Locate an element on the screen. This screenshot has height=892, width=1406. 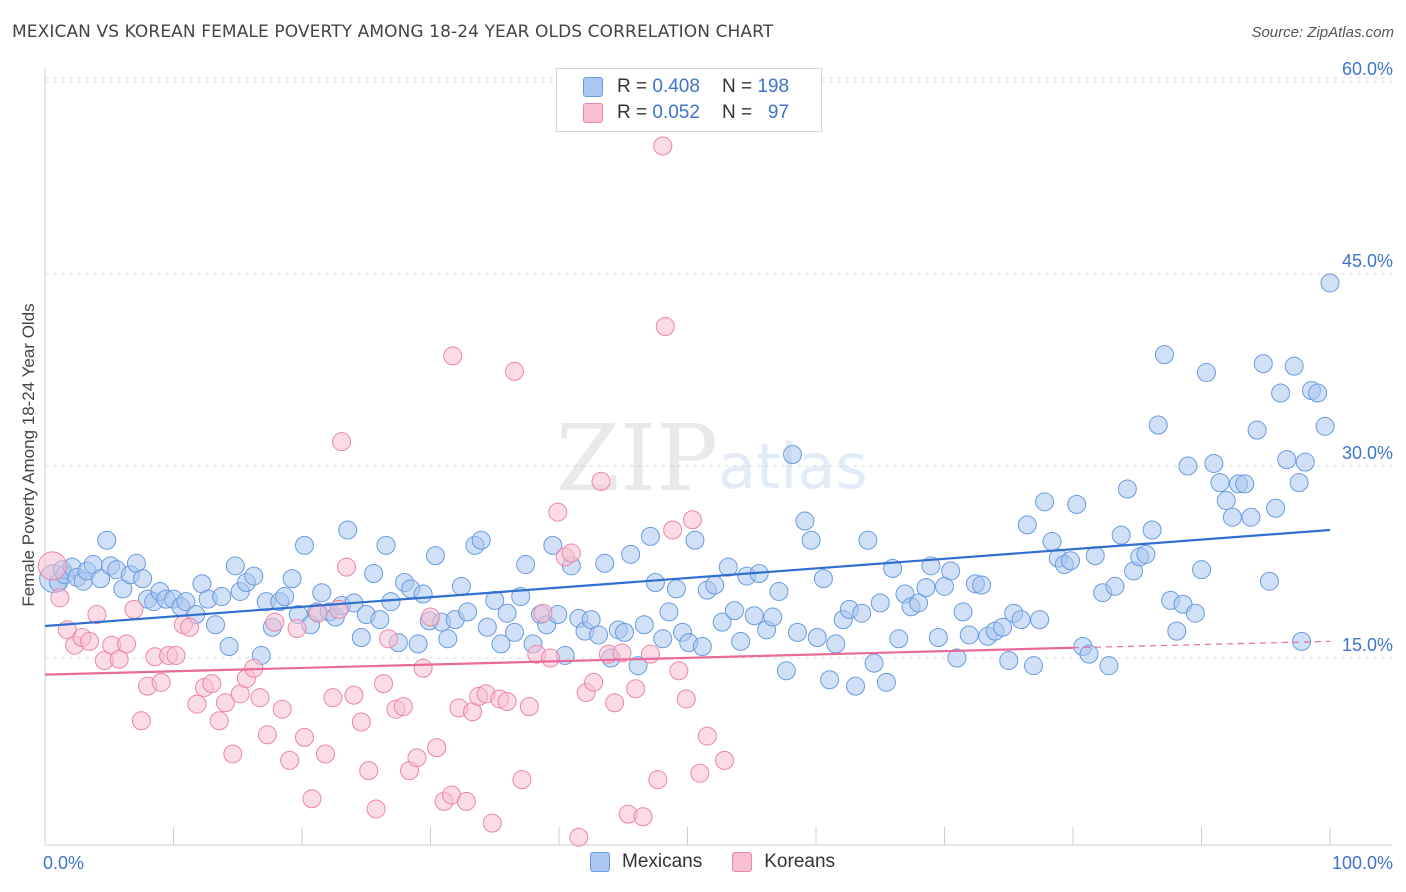
legend-swatch-koreans is located at coordinates (593, 113).